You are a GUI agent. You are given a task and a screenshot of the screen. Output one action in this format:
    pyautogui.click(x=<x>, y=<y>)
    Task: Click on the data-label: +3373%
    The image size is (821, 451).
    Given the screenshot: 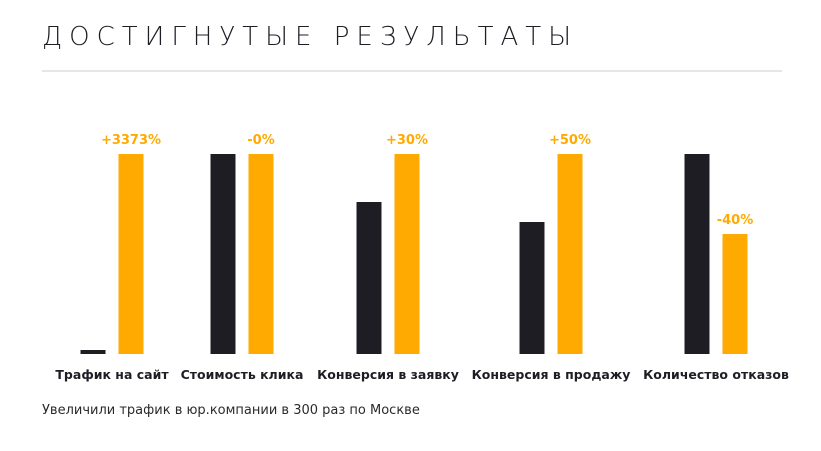 What is the action you would take?
    pyautogui.click(x=131, y=140)
    